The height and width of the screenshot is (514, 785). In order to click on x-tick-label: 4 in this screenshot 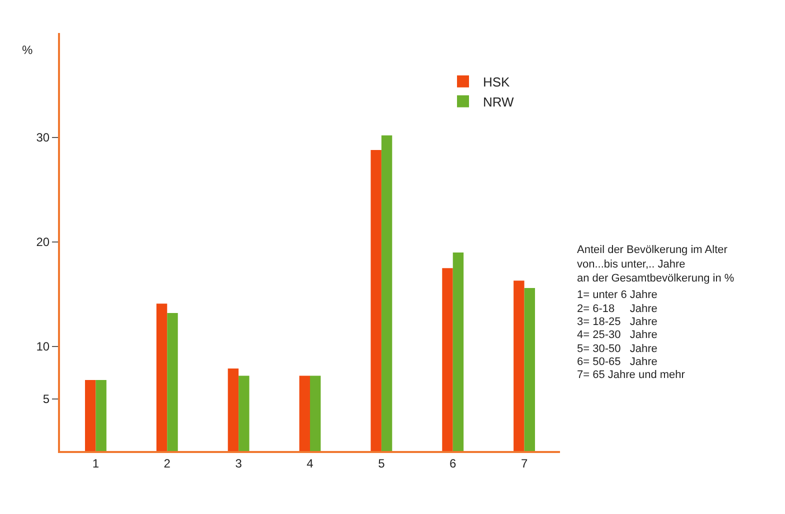, I will do `click(310, 463)`.